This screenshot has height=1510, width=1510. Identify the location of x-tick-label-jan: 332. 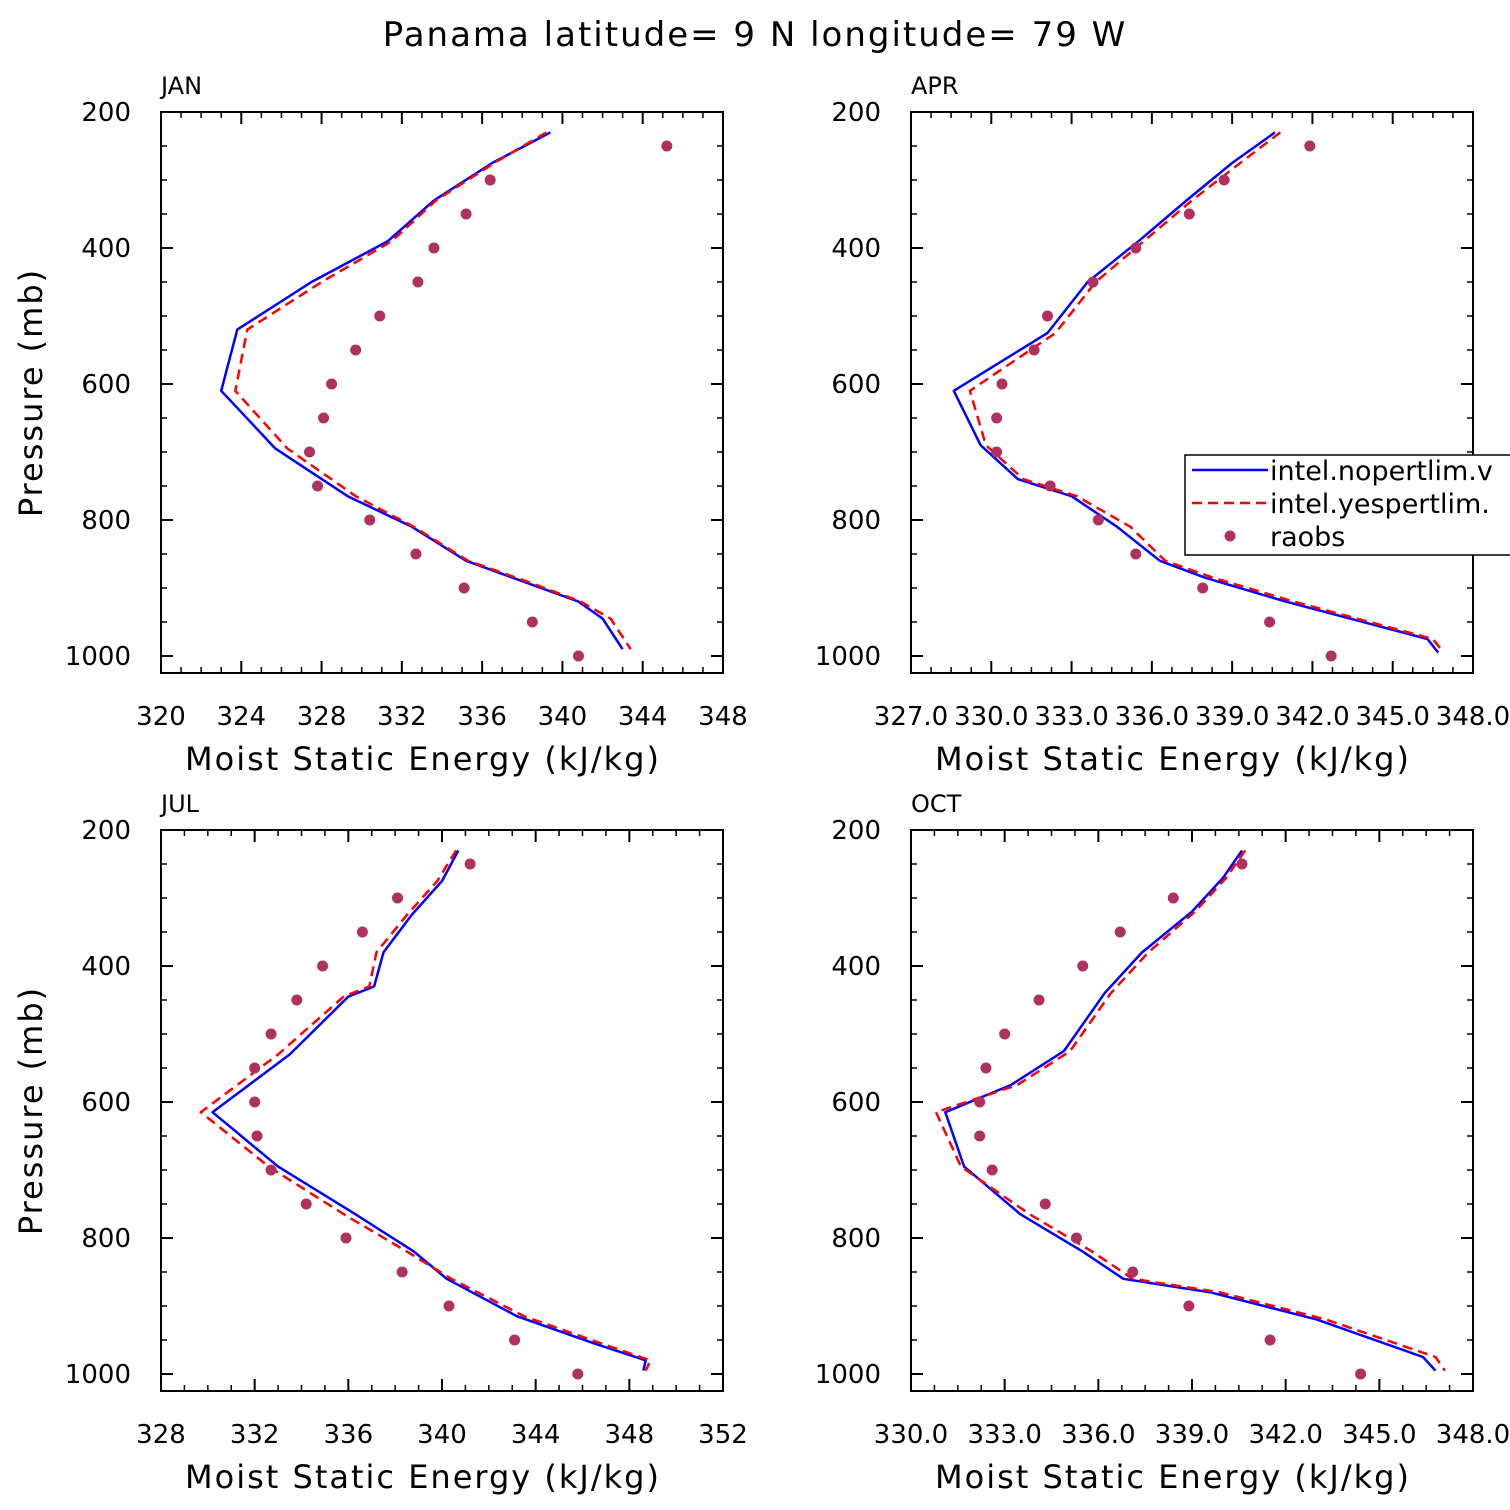
(402, 717).